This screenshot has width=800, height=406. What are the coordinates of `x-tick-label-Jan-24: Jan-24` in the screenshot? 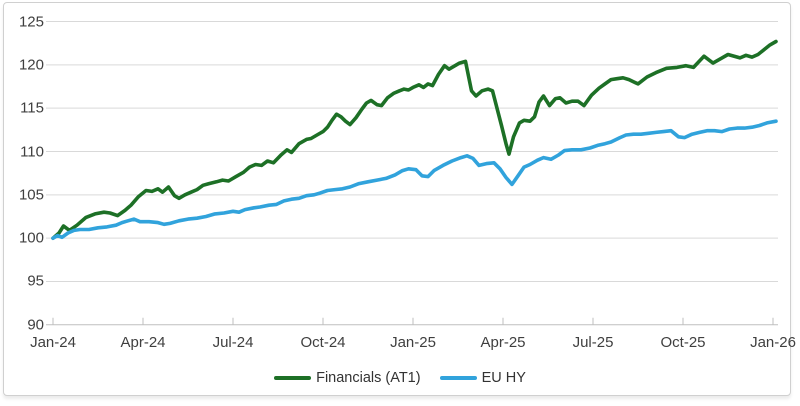 It's located at (53, 342).